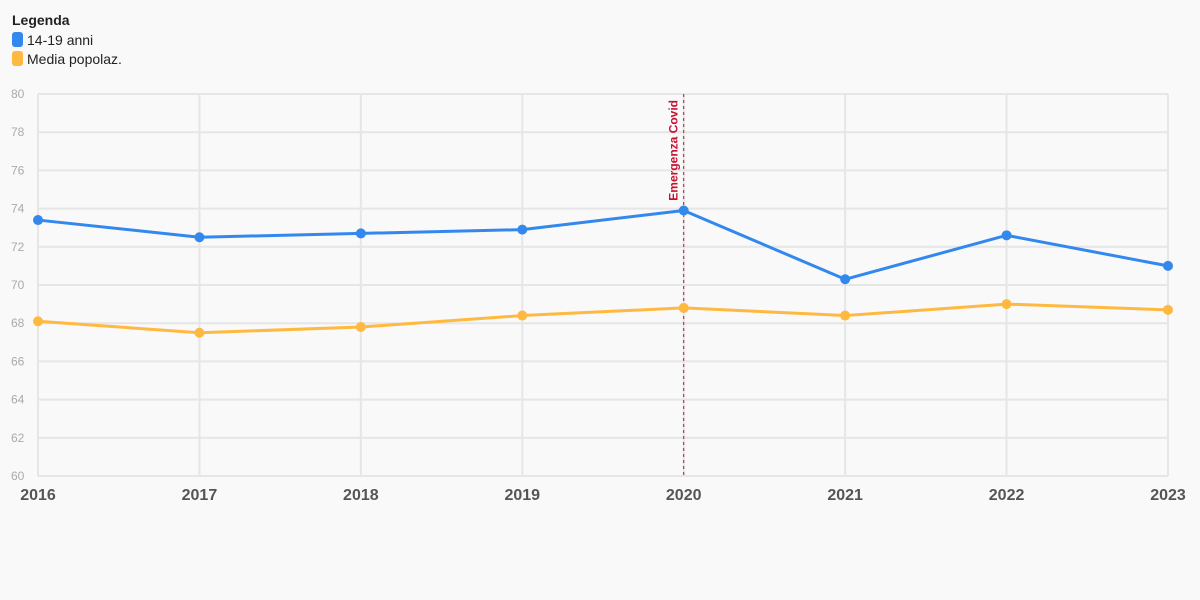 The image size is (1200, 600). I want to click on y-axis-ticks: 60 62 64 66 68 70 72 74 76 78 80, so click(18, 285).